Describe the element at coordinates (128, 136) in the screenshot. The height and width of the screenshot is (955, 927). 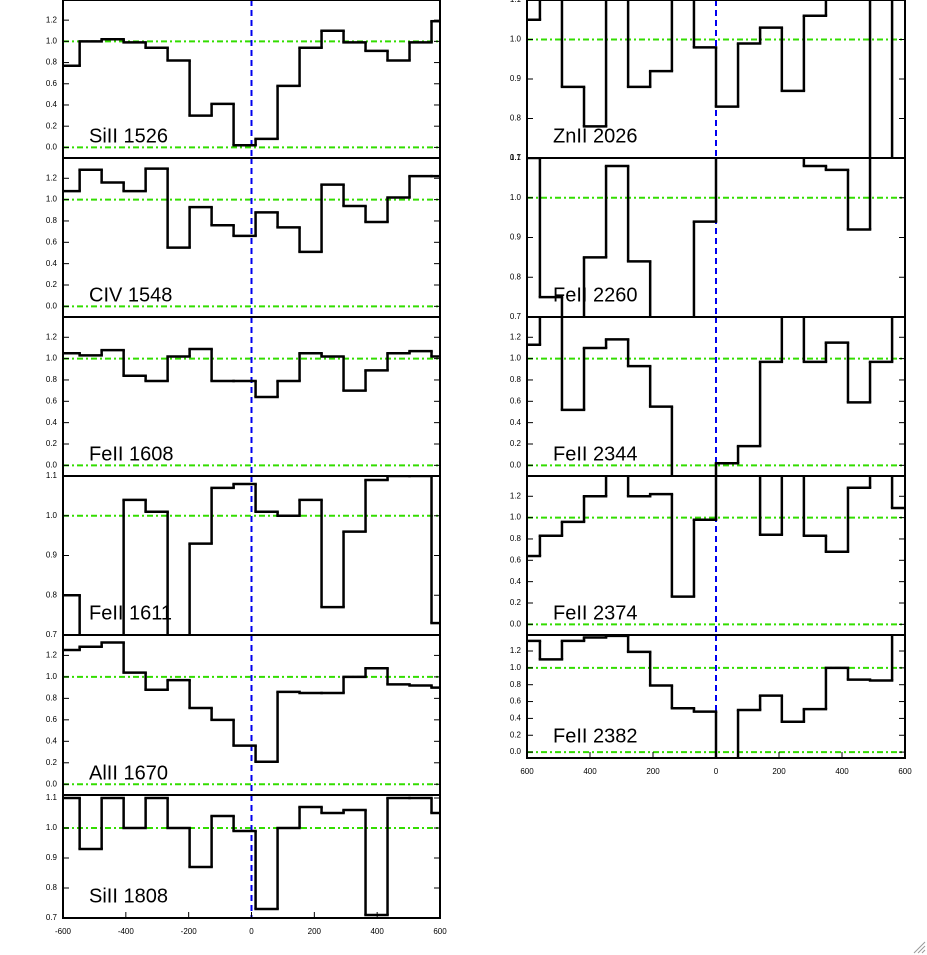
I see `line-label: SiII 1526` at that location.